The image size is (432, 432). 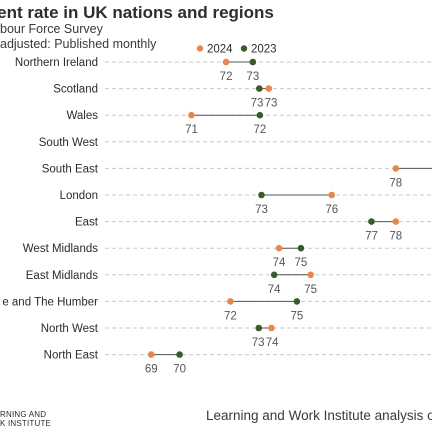 What do you see at coordinates (269, 88) in the screenshot?
I see `point-2024-scotland` at bounding box center [269, 88].